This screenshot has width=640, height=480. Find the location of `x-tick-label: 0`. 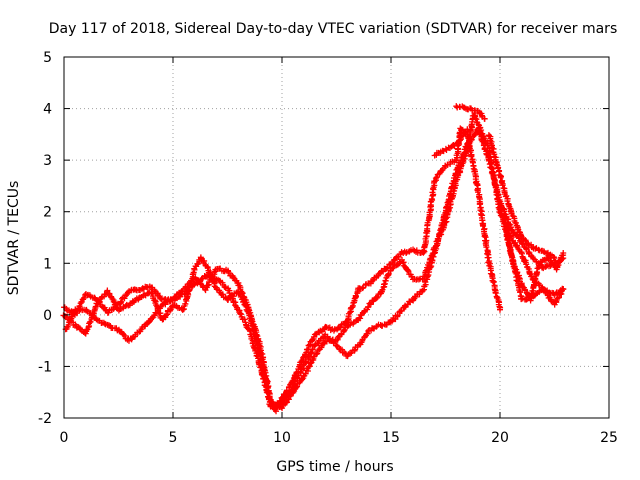

x-tick-label: 0 is located at coordinates (64, 438).